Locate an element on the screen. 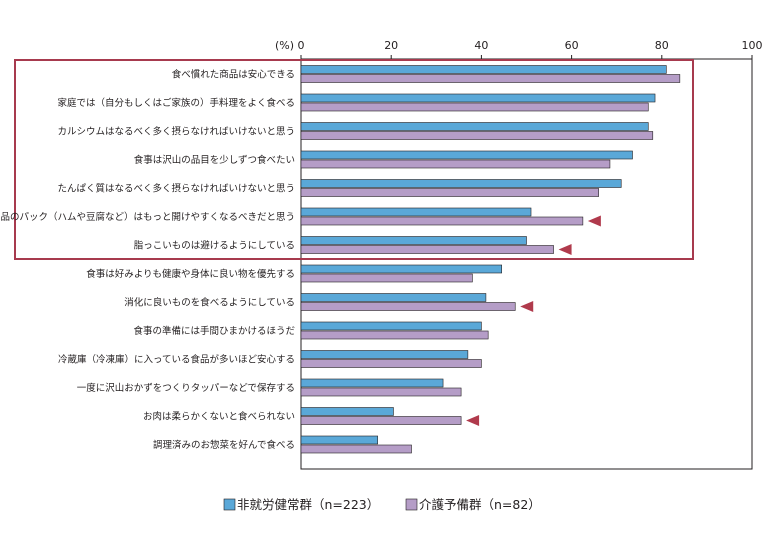 This screenshot has width=776, height=552. x-tick-label: 20 is located at coordinates (391, 45).